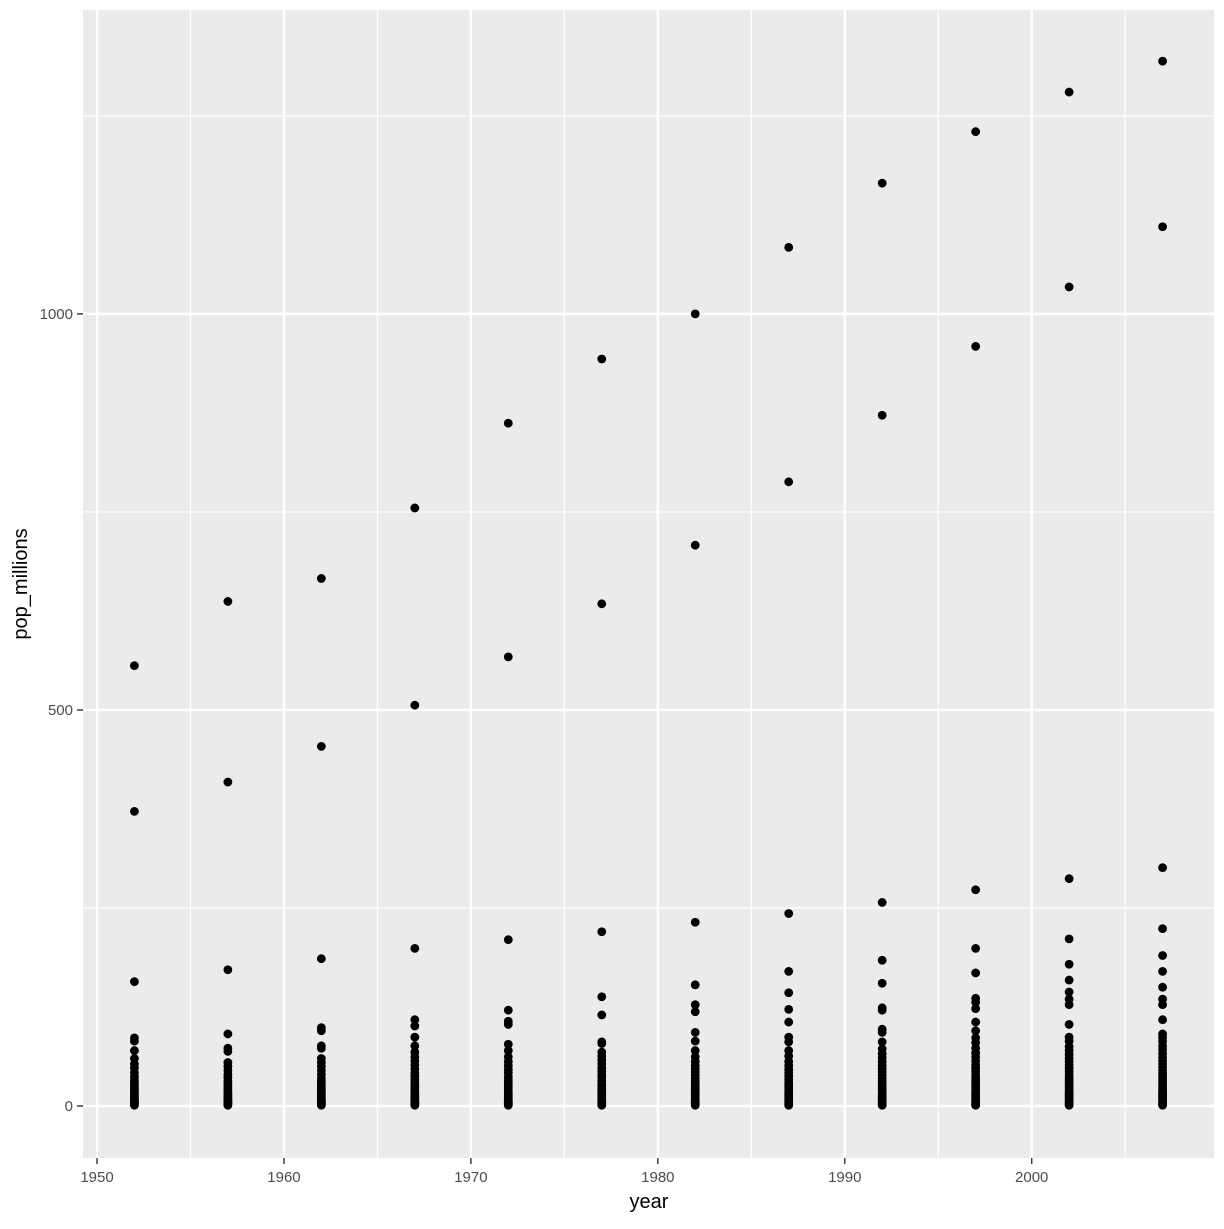 The width and height of the screenshot is (1224, 1229). Describe the element at coordinates (283, 1177) in the screenshot. I see `x-tick-label: 1960` at that location.